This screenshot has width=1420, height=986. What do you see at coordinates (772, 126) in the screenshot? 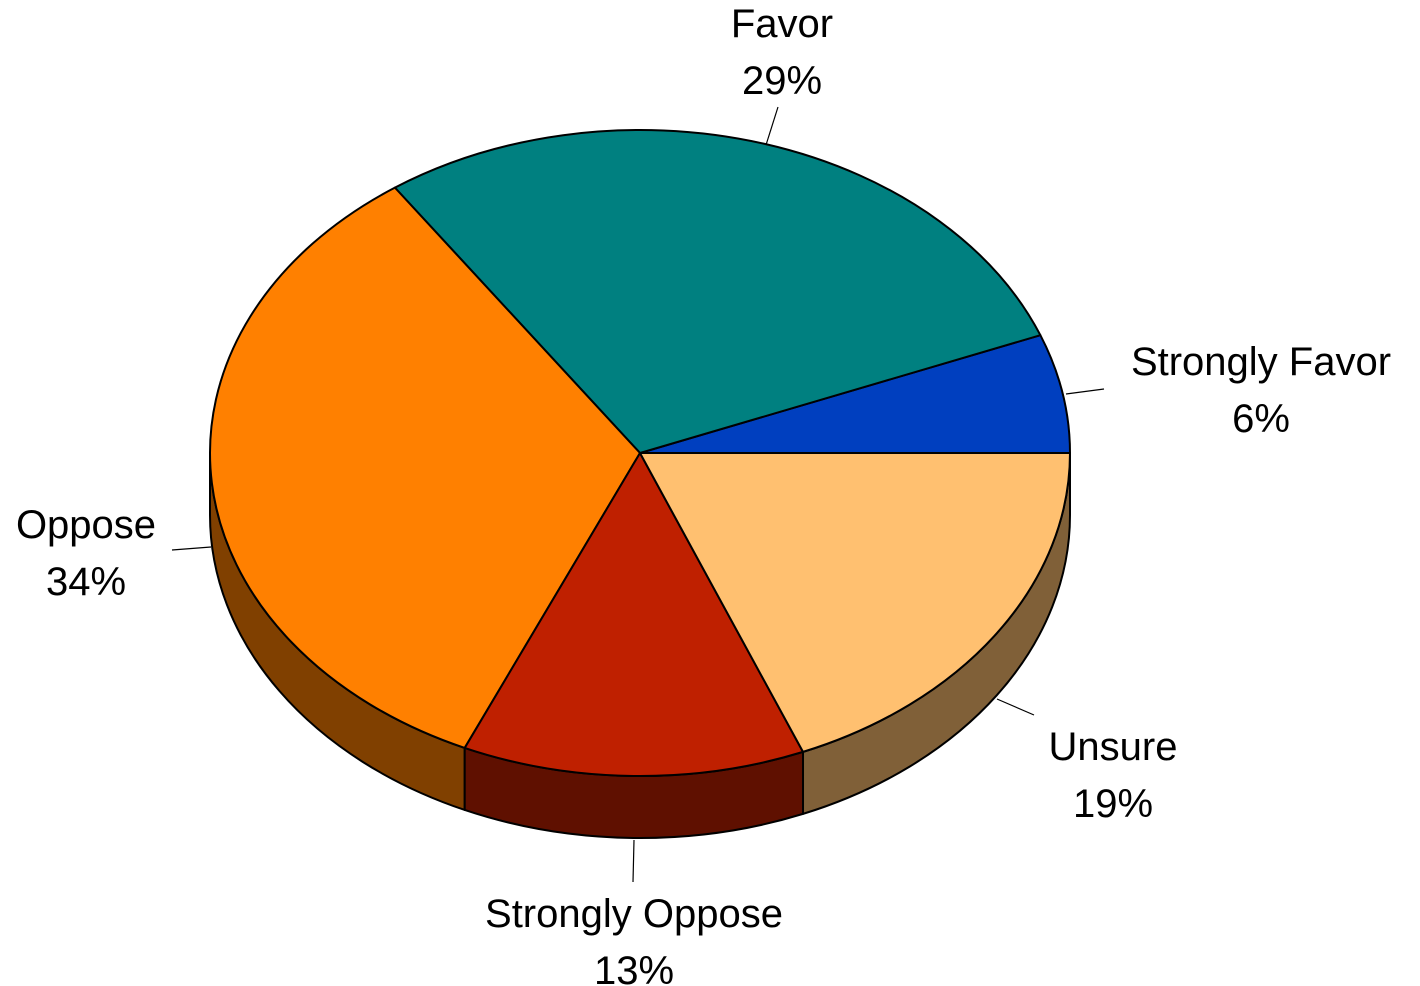
I see `leader-line-favor` at bounding box center [772, 126].